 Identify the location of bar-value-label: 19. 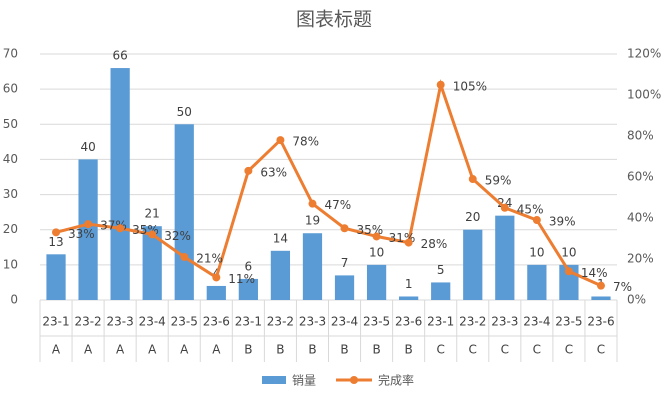
(312, 221).